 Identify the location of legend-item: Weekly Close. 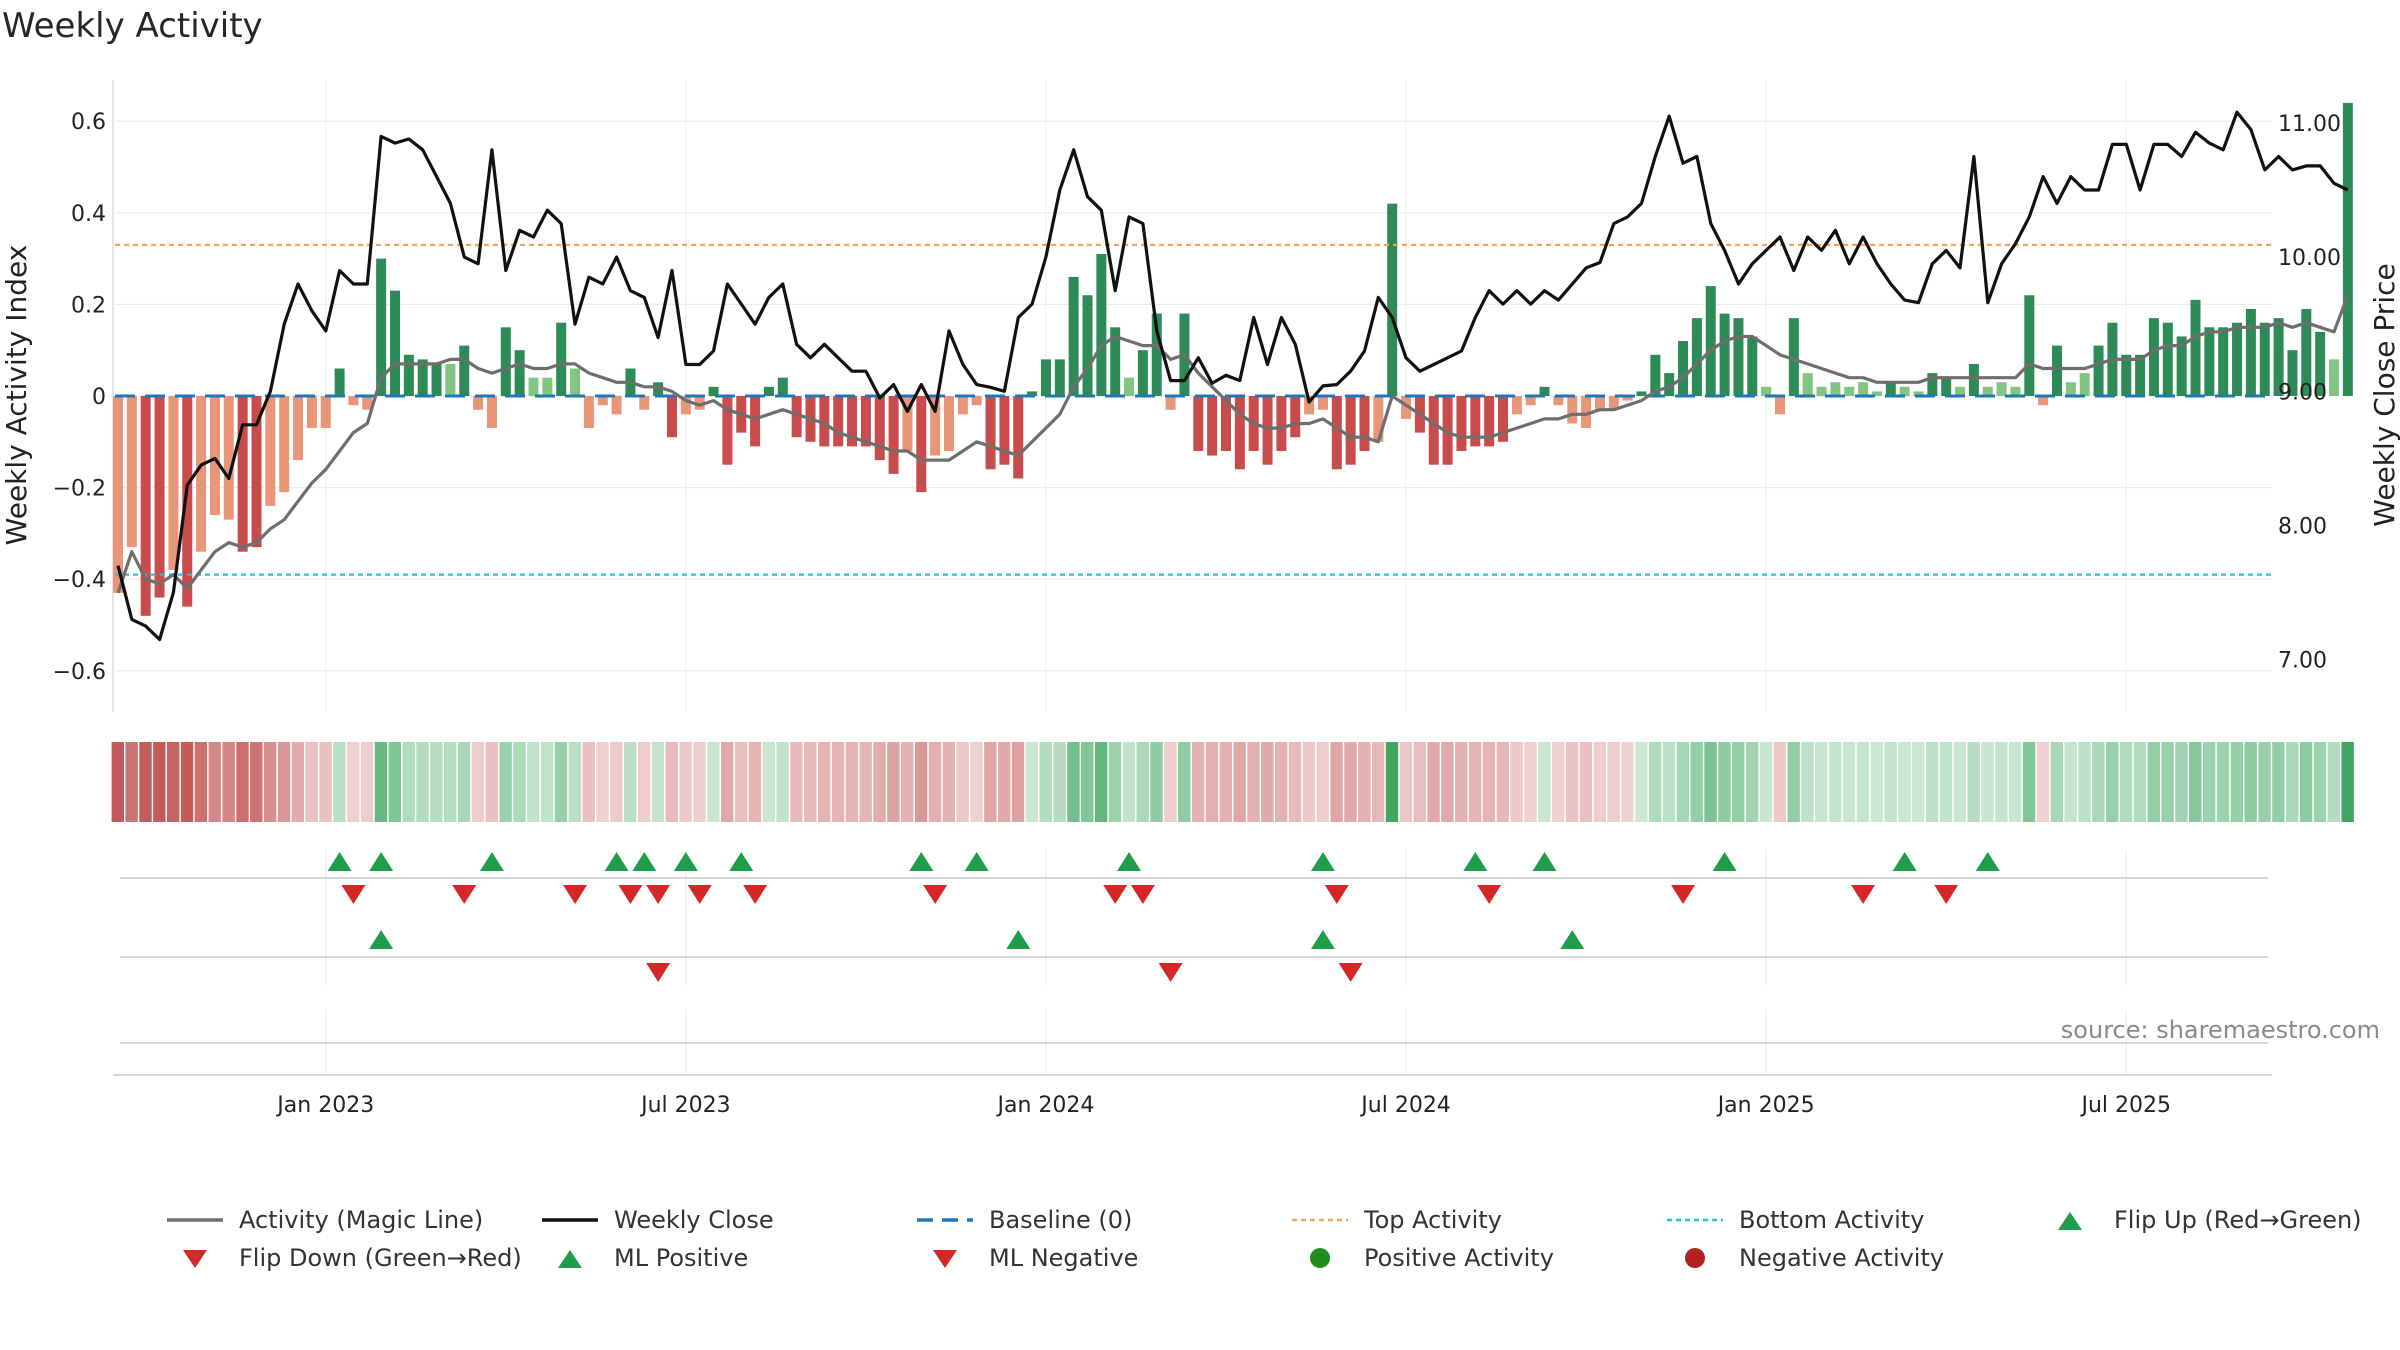
(657, 1220).